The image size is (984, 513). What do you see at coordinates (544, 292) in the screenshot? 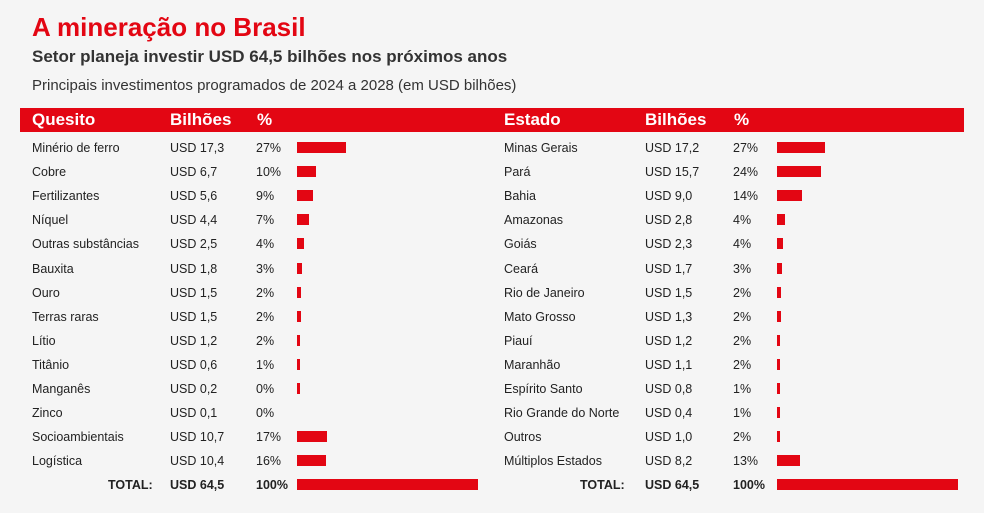
I see `row-label: Rio de Janeiro` at bounding box center [544, 292].